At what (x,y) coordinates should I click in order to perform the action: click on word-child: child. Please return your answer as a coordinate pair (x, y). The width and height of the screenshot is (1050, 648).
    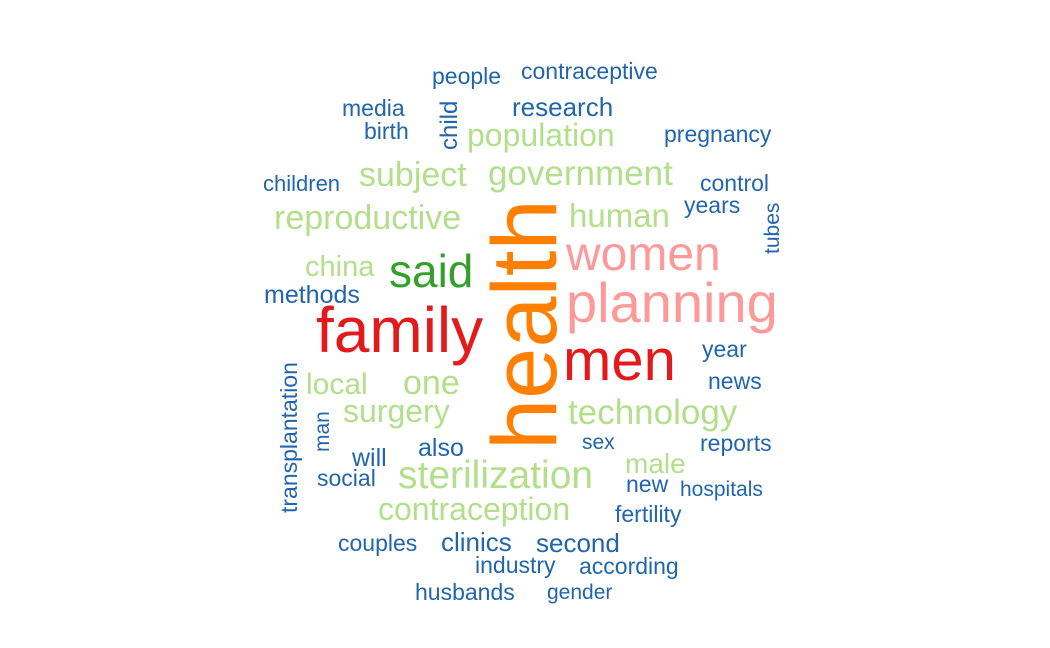
    Looking at the image, I should click on (449, 125).